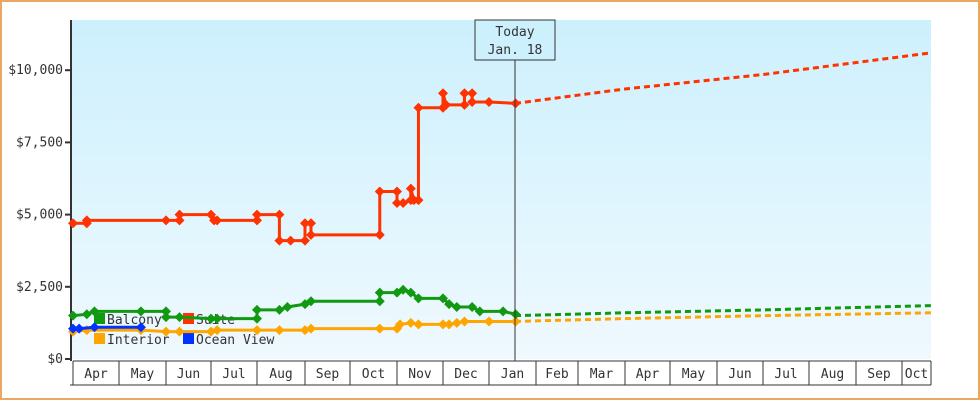 This screenshot has width=980, height=400. I want to click on x-tick-label: Apr, so click(96, 374).